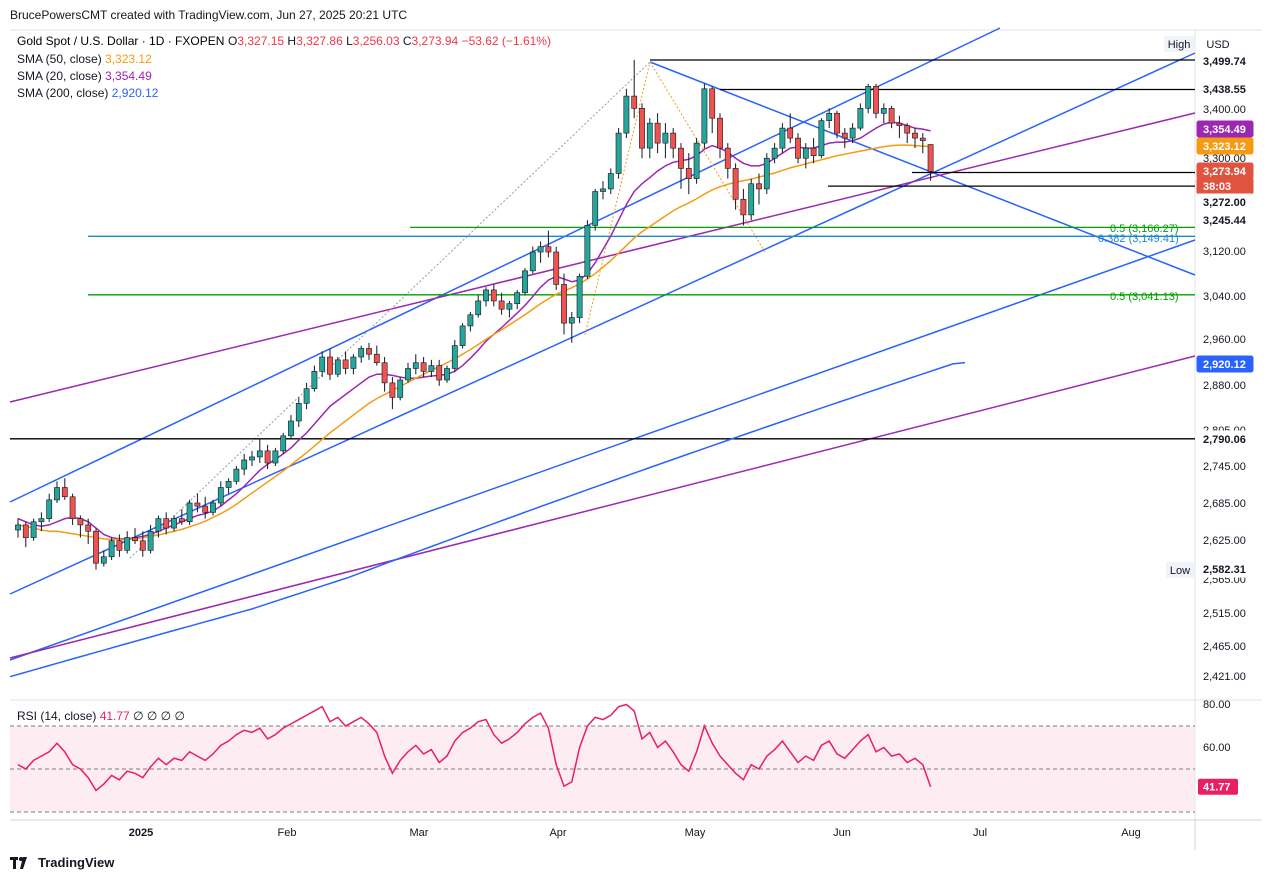 This screenshot has height=882, width=1271. What do you see at coordinates (1180, 570) in the screenshot?
I see `low-button: Low` at bounding box center [1180, 570].